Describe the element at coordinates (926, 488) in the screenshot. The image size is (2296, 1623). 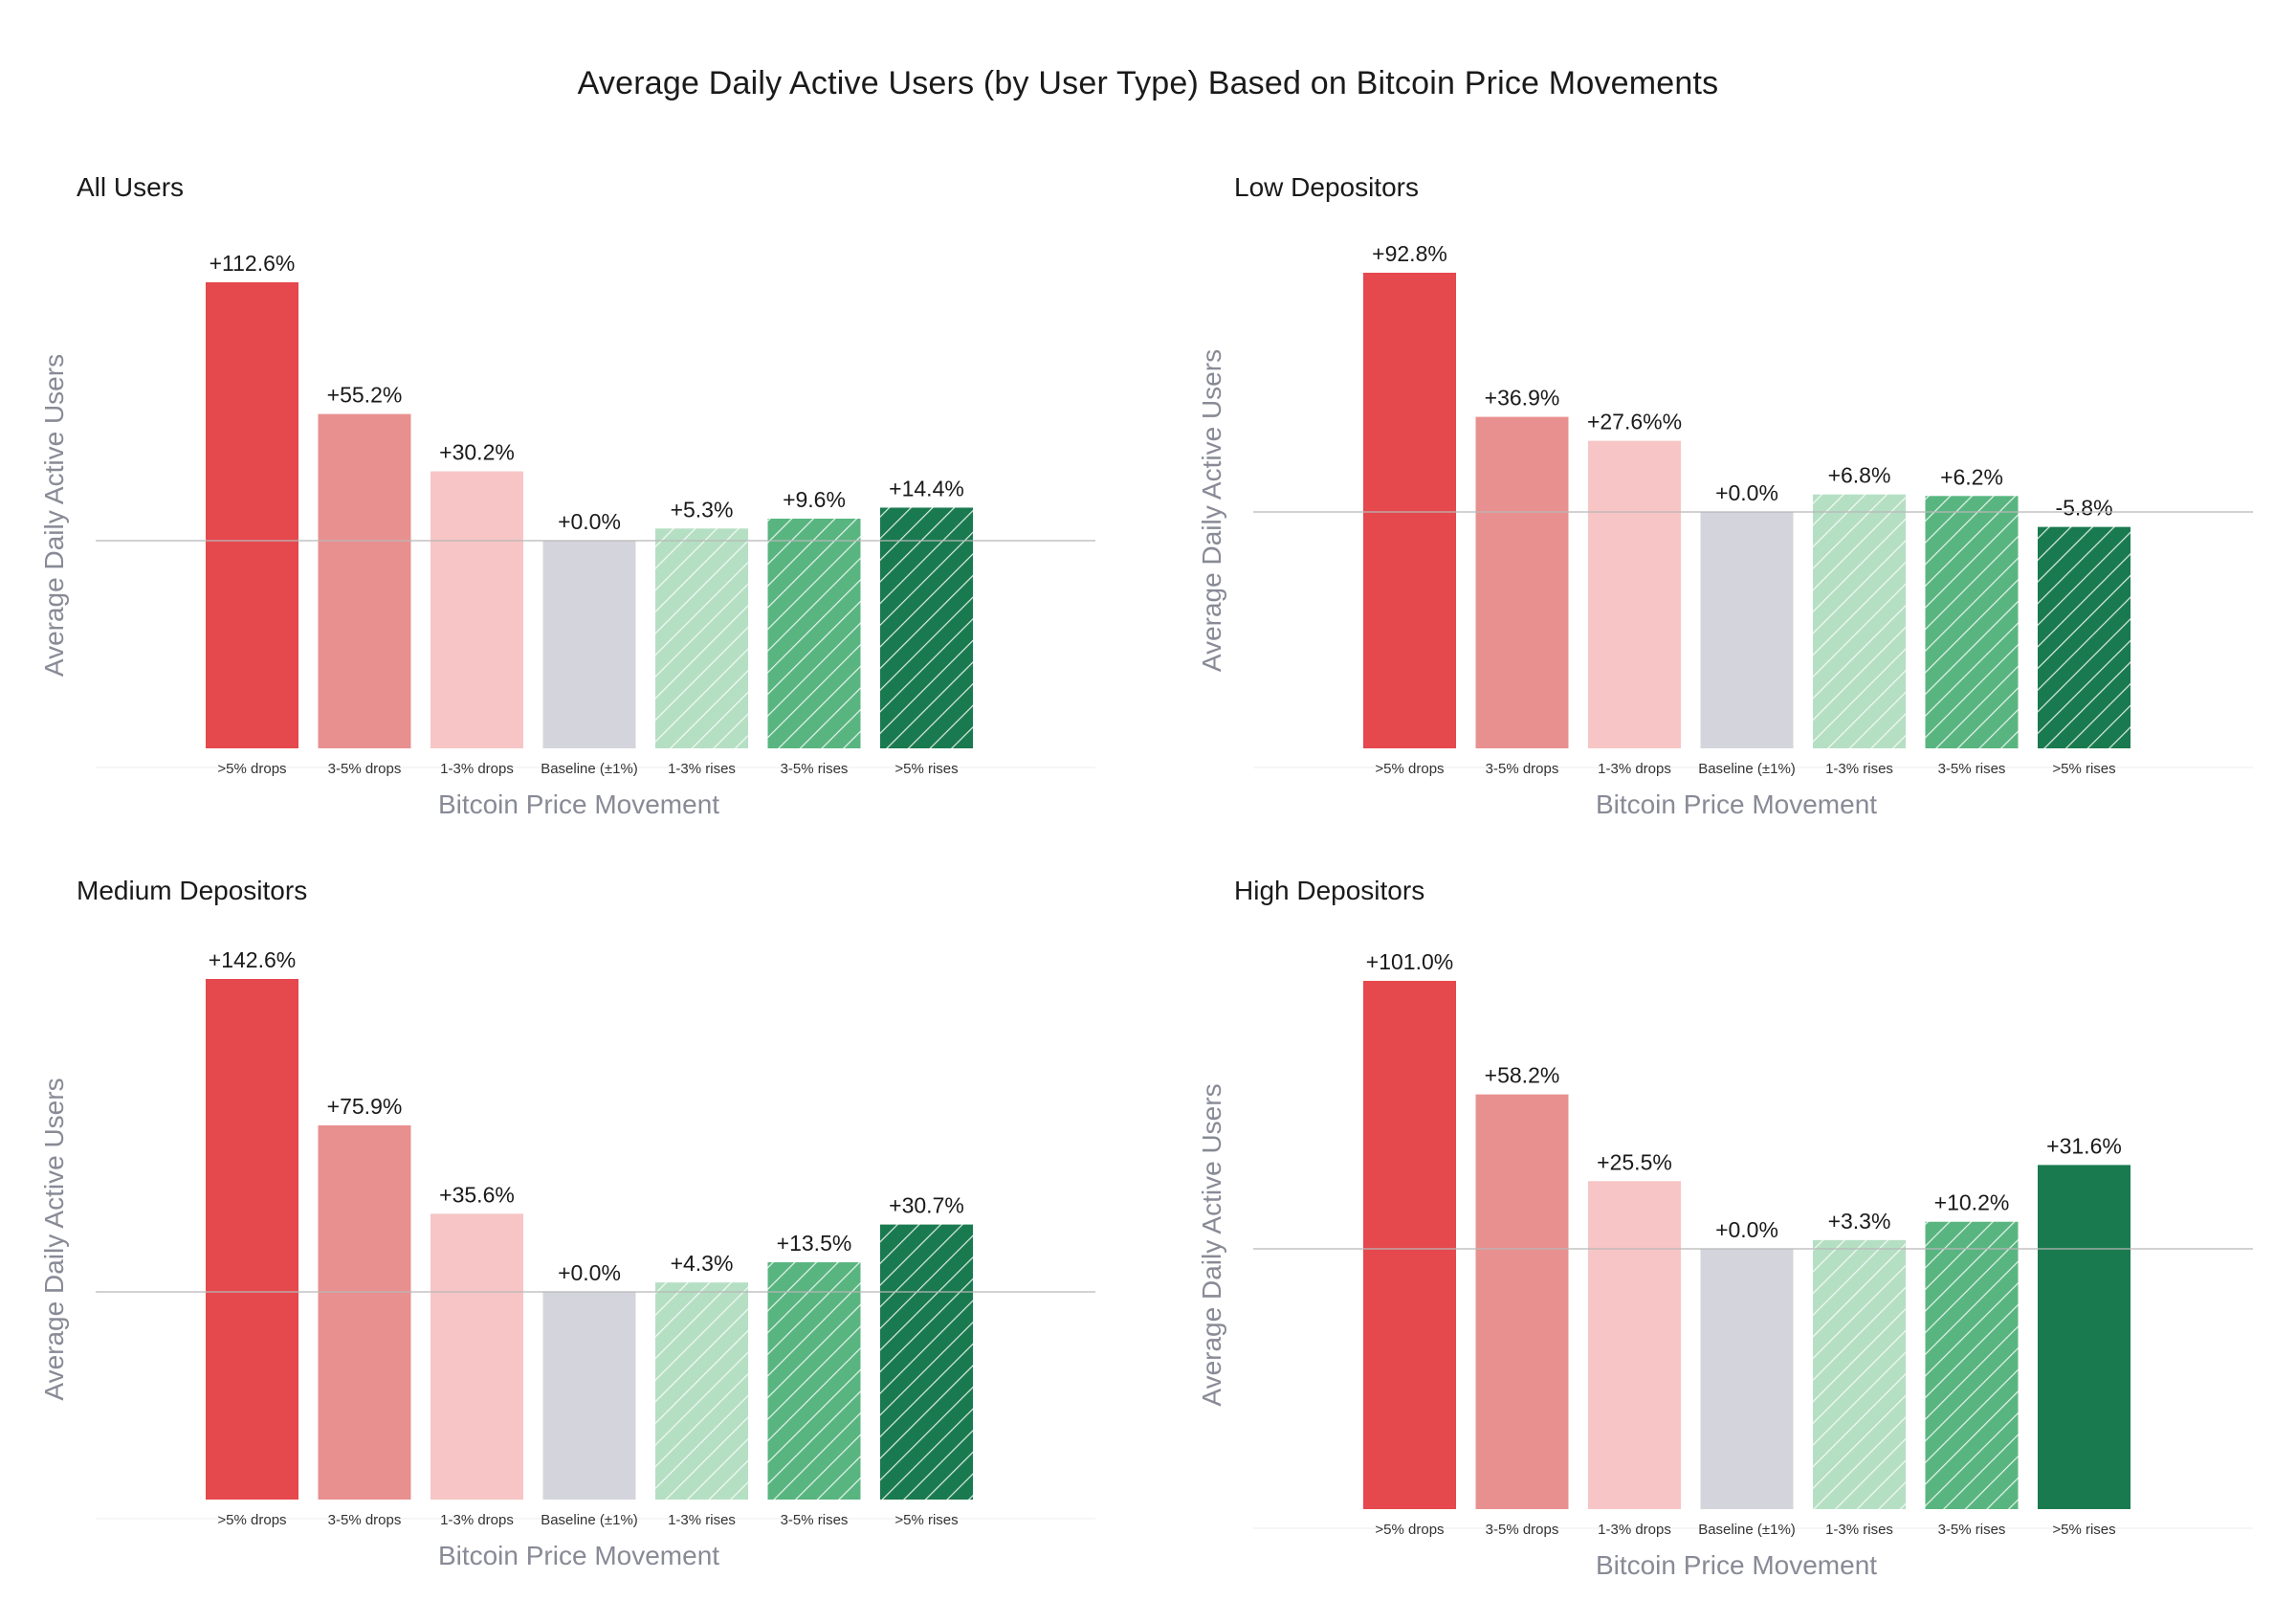
I see `value-label: +14.4%` at that location.